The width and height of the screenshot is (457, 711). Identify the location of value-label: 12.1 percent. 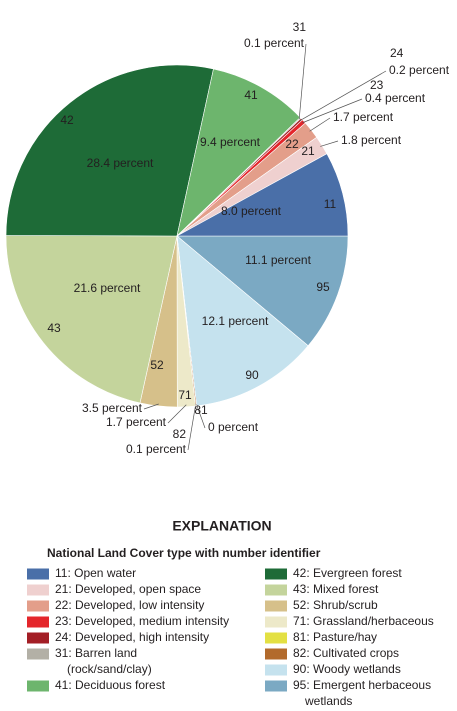
(235, 321).